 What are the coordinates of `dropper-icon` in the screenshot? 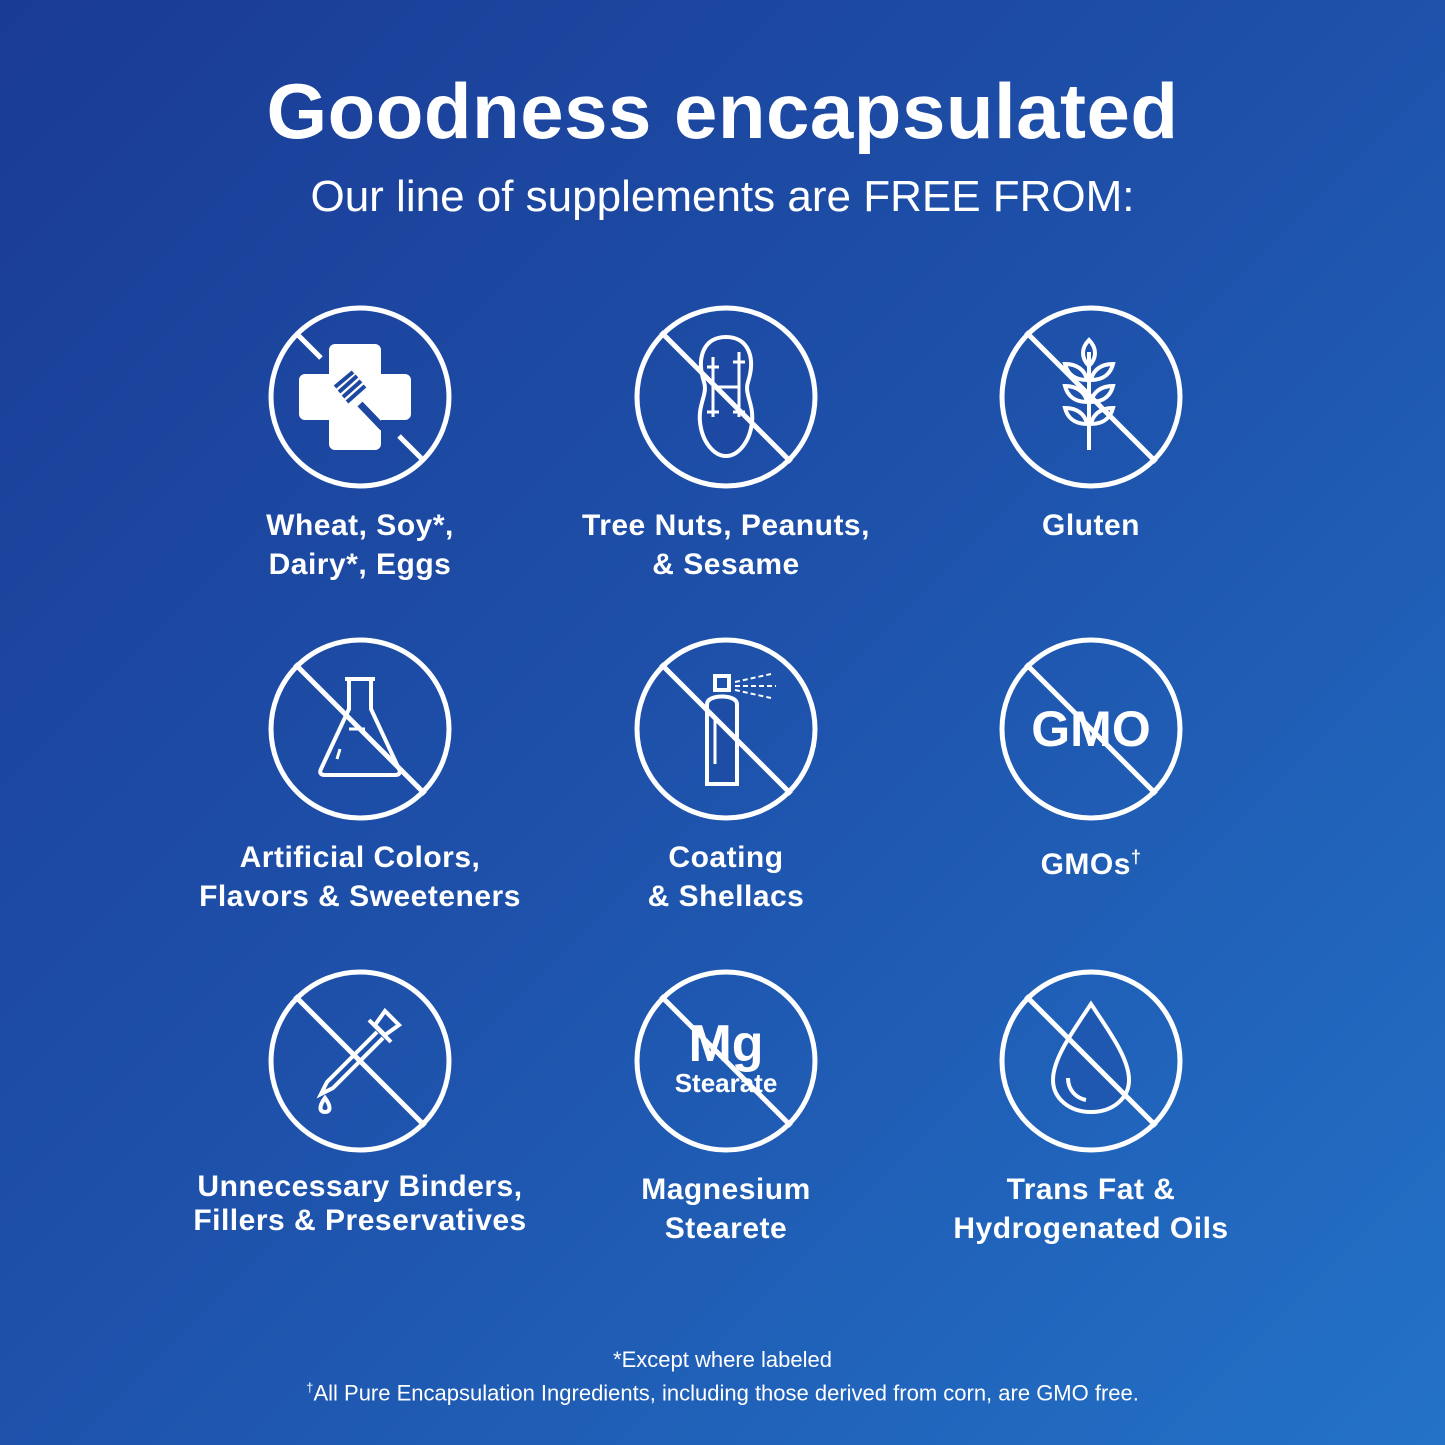 It's located at (360, 1061).